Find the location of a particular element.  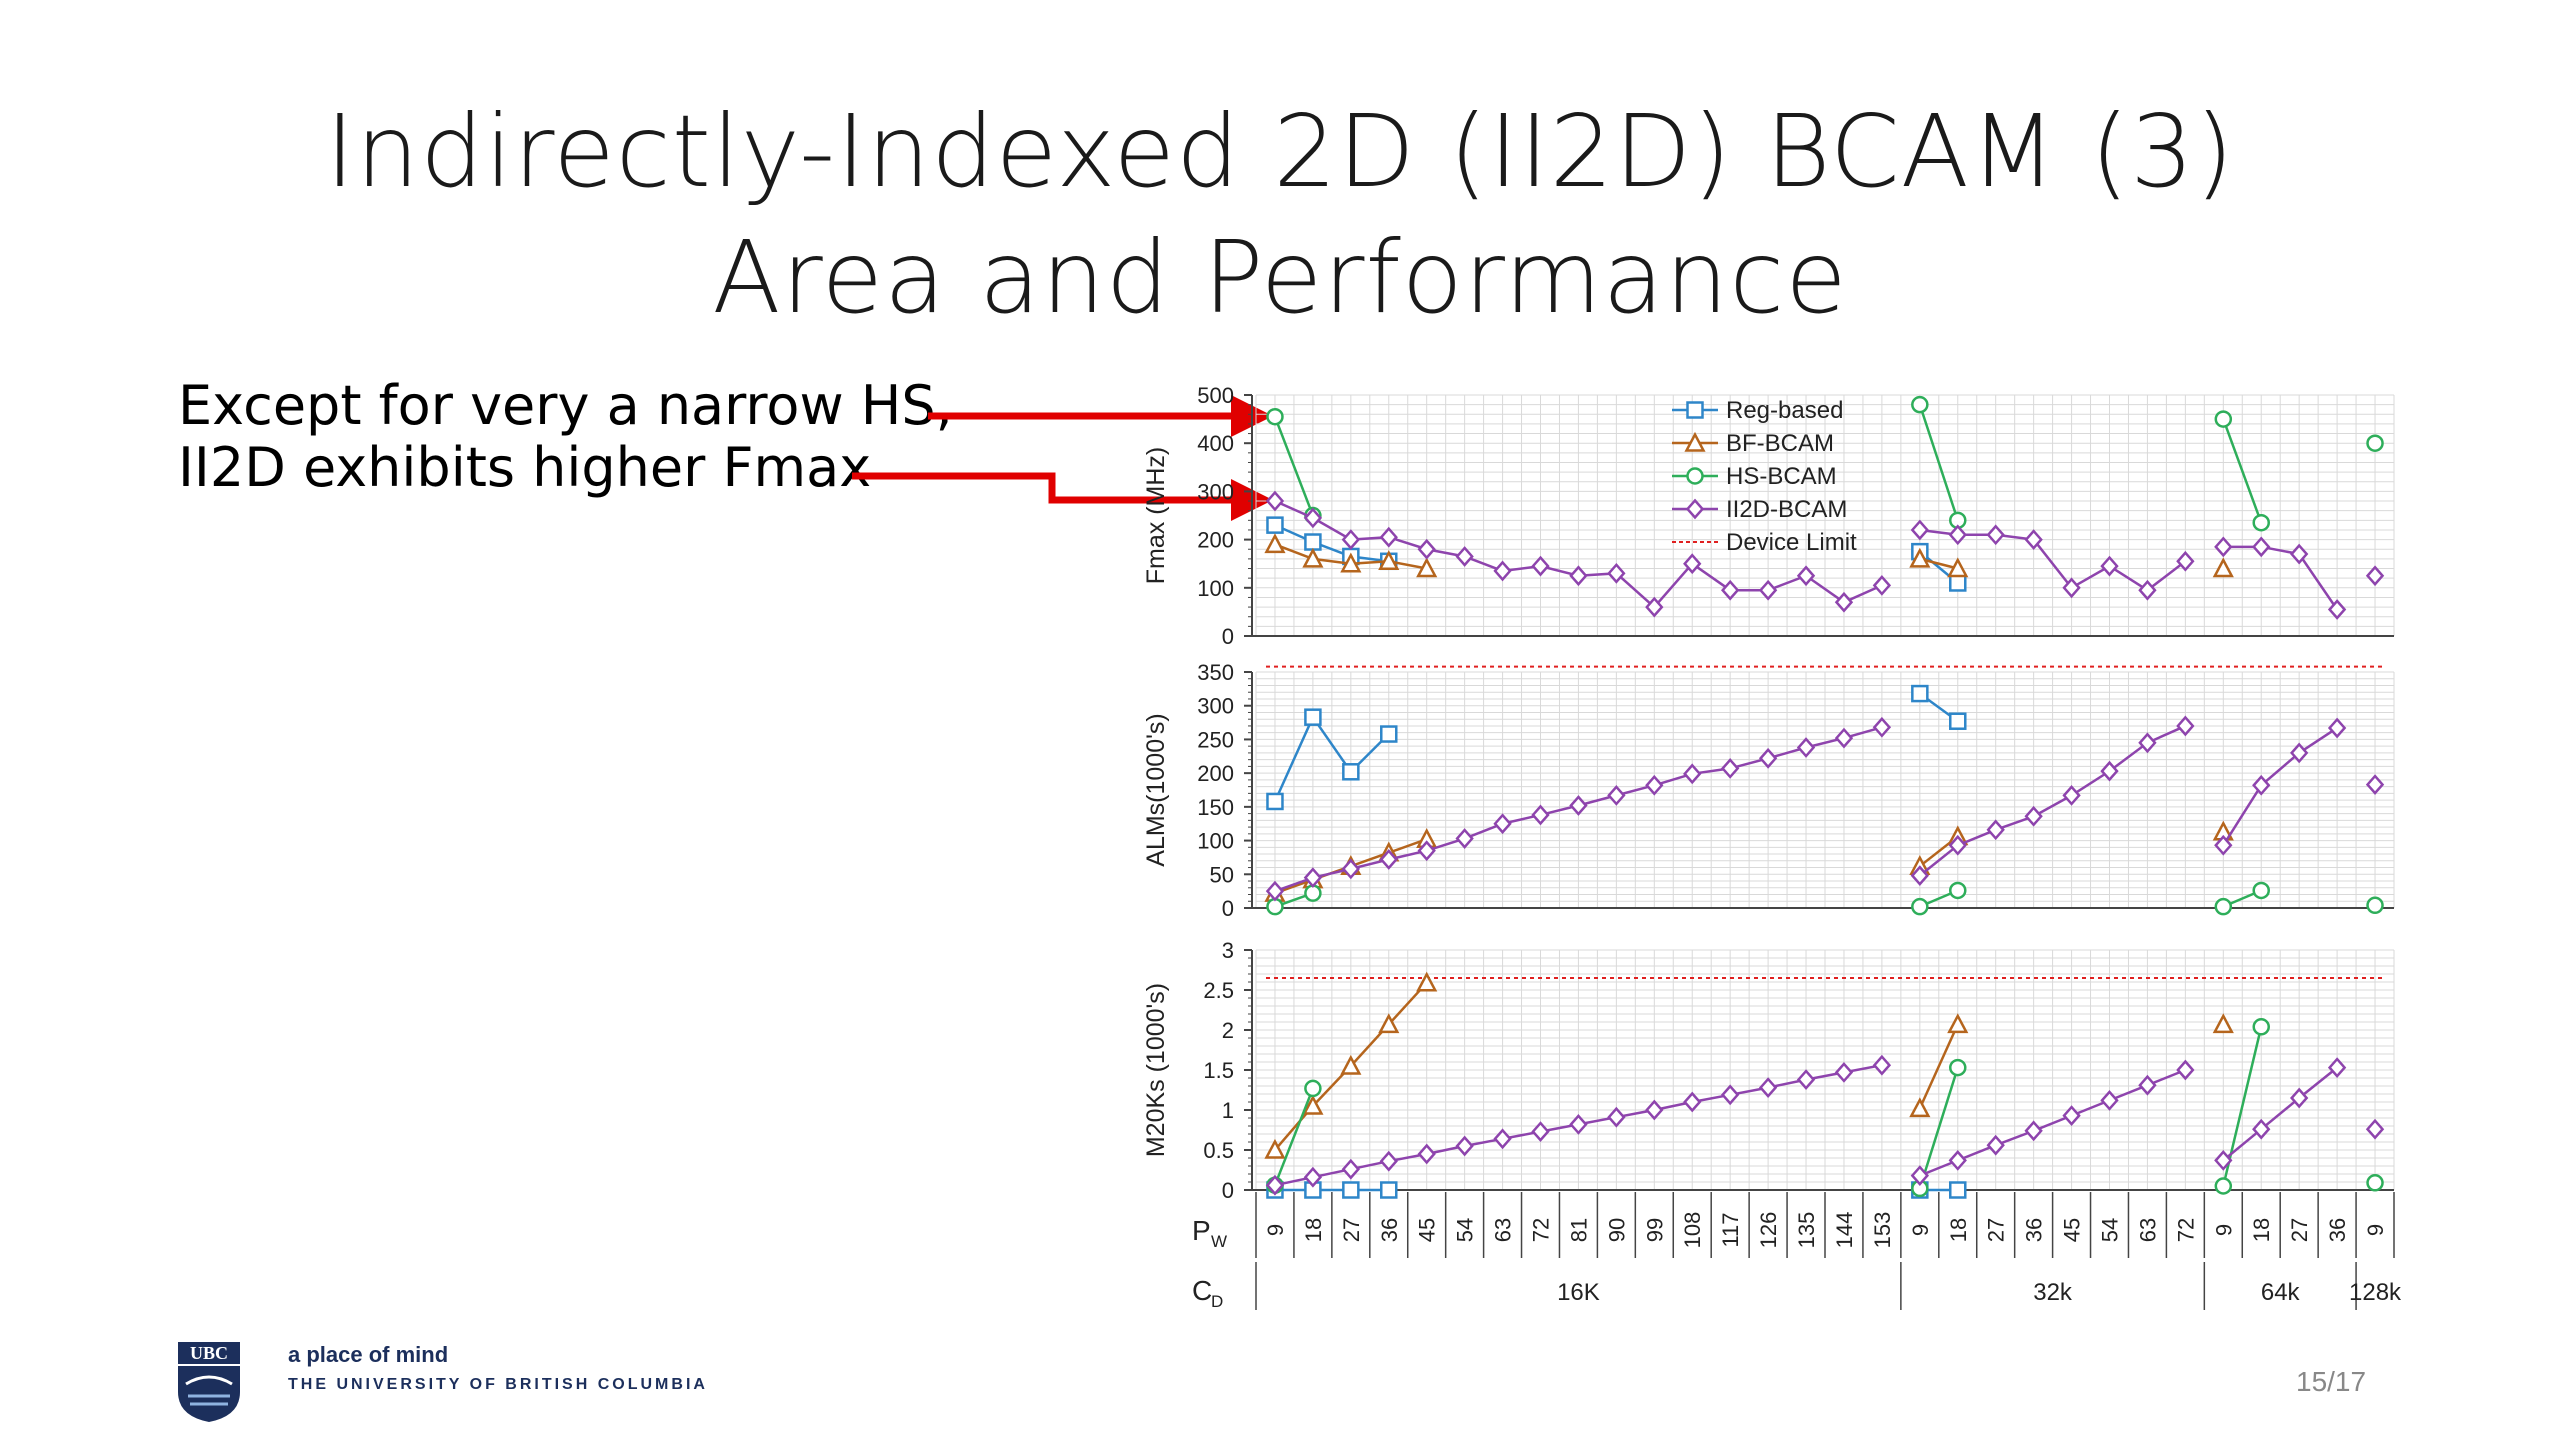

pw-tick-label: 108 is located at coordinates (1692, 1230).